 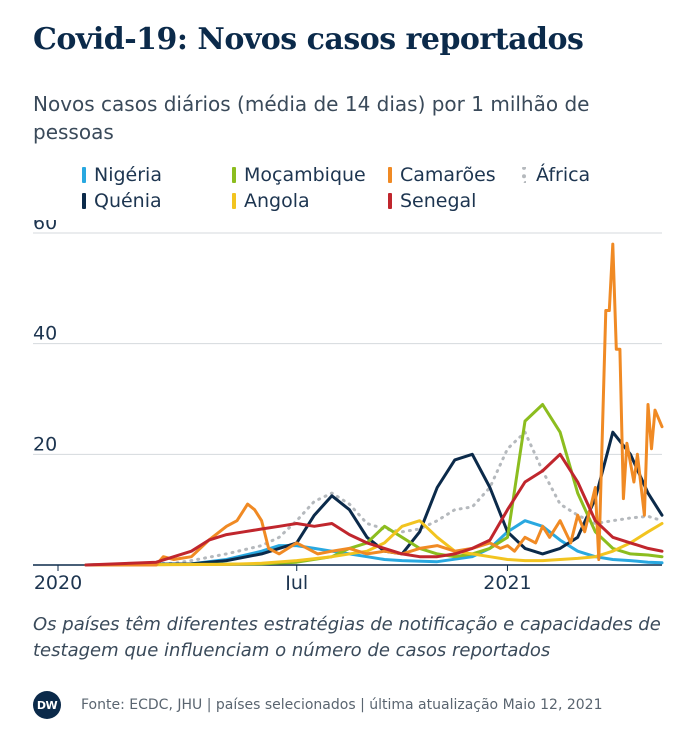 What do you see at coordinates (45, 444) in the screenshot?
I see `y-tick-label: 20` at bounding box center [45, 444].